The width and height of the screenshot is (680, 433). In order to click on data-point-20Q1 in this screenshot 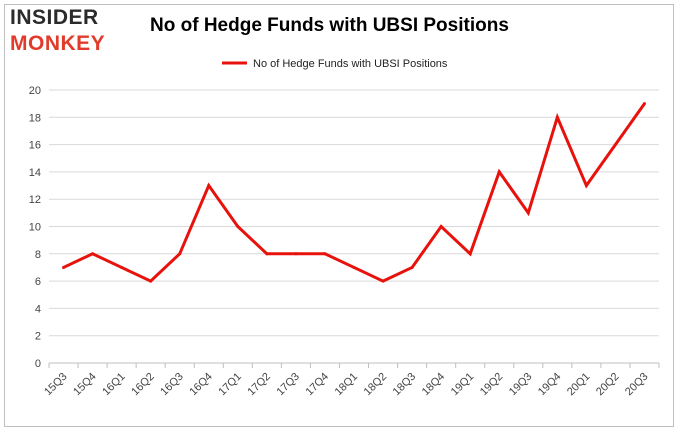, I will do `click(586, 186)`.